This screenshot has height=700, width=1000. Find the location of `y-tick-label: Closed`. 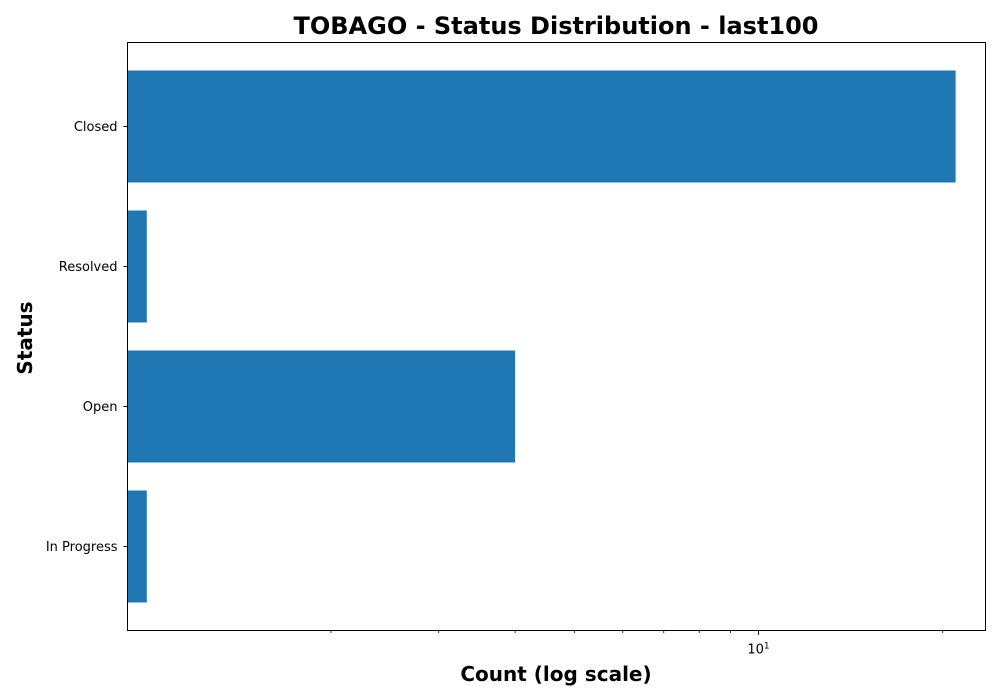

y-tick-label: Closed is located at coordinates (96, 127).